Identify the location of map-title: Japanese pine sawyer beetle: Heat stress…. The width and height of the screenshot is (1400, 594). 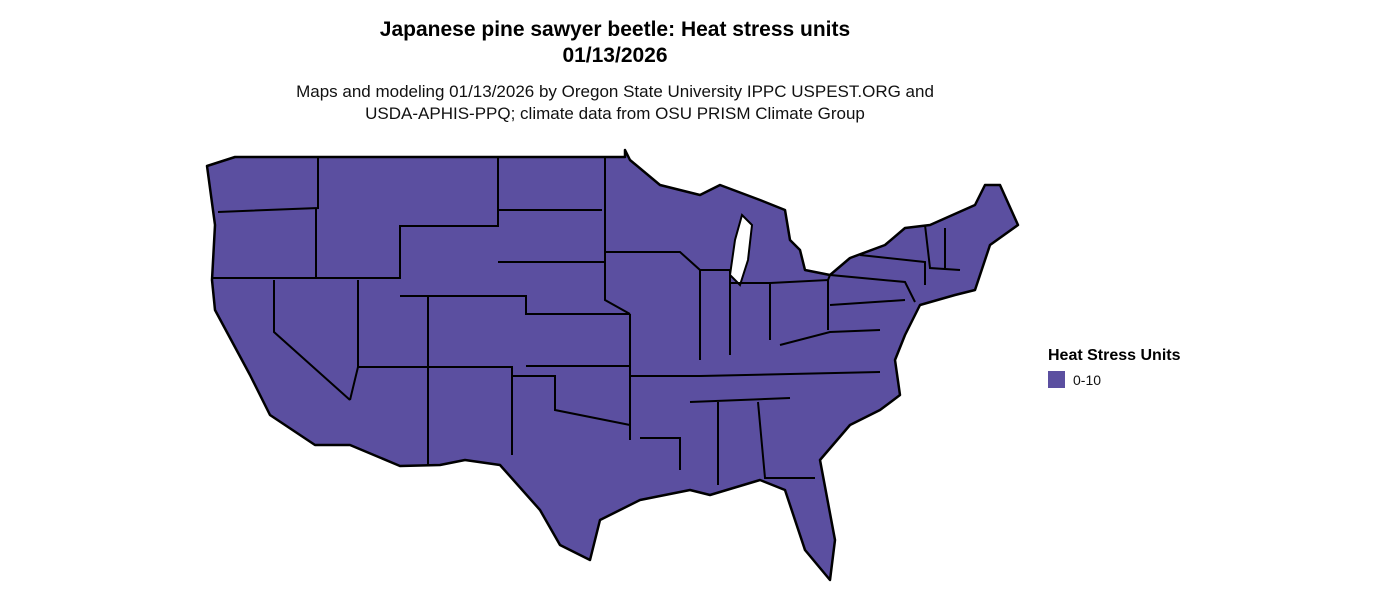
(615, 29).